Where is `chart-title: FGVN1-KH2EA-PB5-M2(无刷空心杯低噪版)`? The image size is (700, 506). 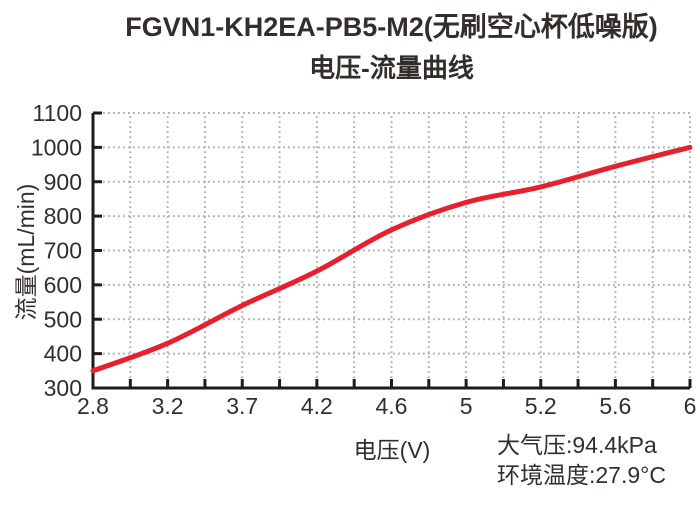
chart-title: FGVN1-KH2EA-PB5-M2(无刷空心杯低噪版) is located at coordinates (391, 27).